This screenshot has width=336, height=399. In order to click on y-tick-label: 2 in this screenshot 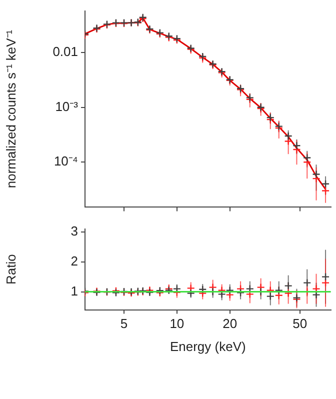, I will do `click(74, 260)`.